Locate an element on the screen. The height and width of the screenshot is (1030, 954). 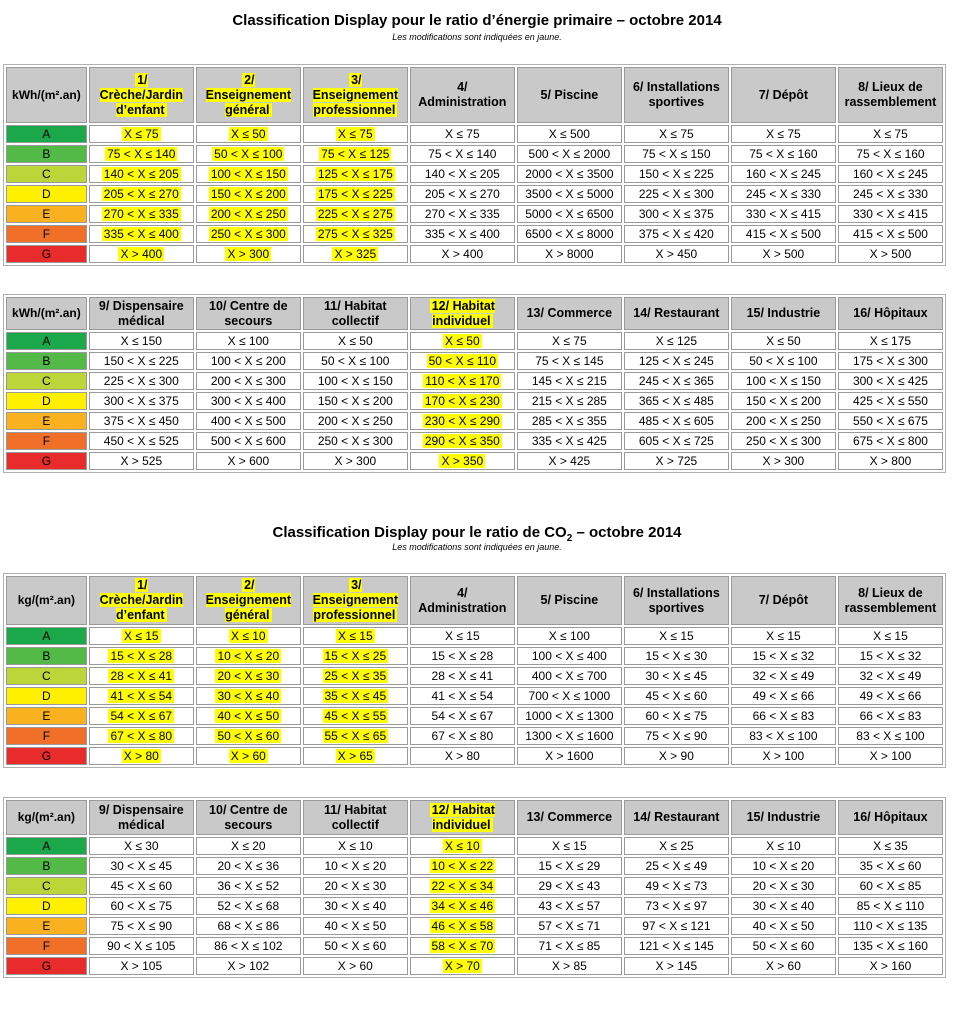
threshold-value: 145 < X ≤ 215 is located at coordinates (569, 381).